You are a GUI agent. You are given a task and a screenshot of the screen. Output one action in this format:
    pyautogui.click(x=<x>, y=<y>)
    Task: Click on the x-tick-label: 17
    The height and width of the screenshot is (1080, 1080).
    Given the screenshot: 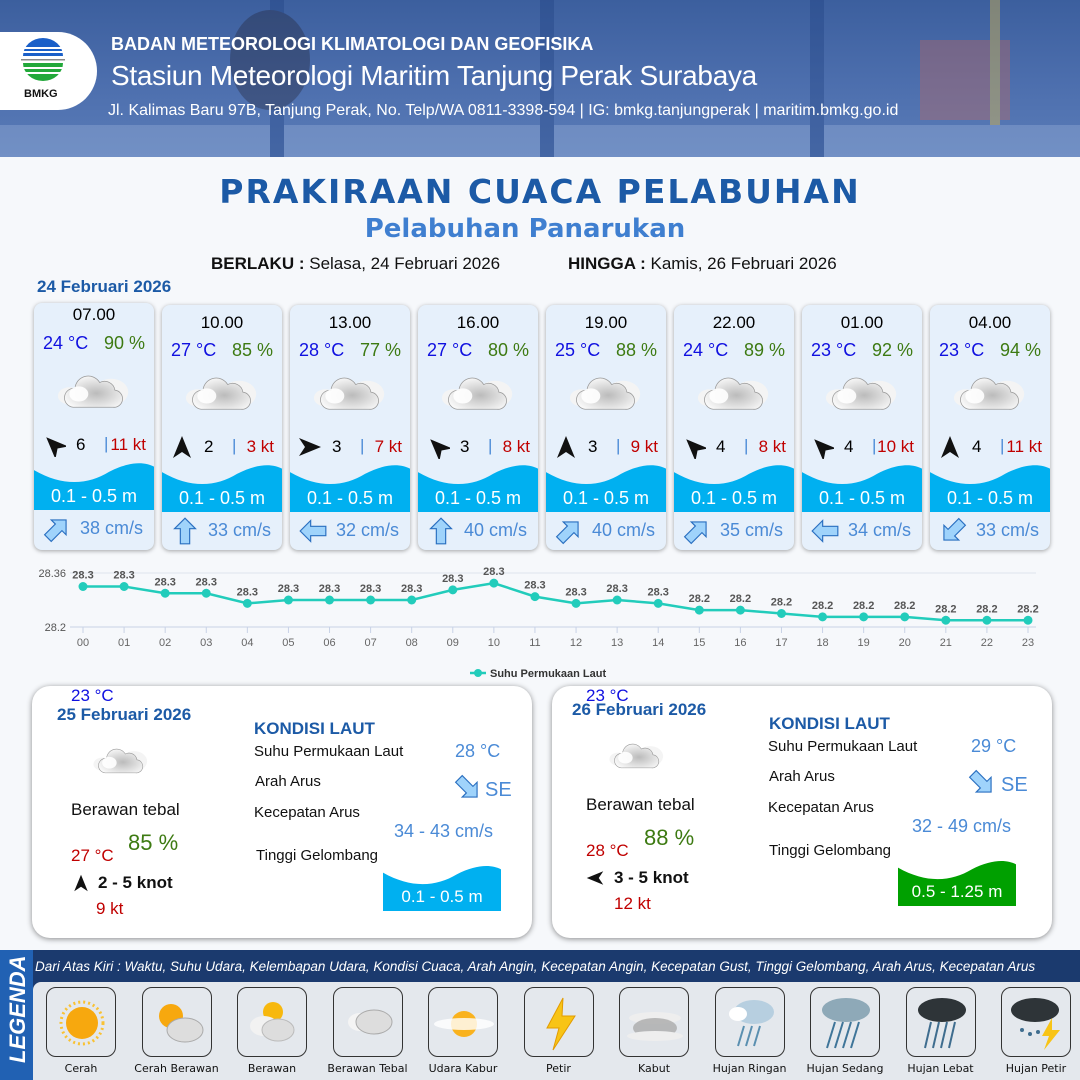 What is the action you would take?
    pyautogui.click(x=781, y=643)
    